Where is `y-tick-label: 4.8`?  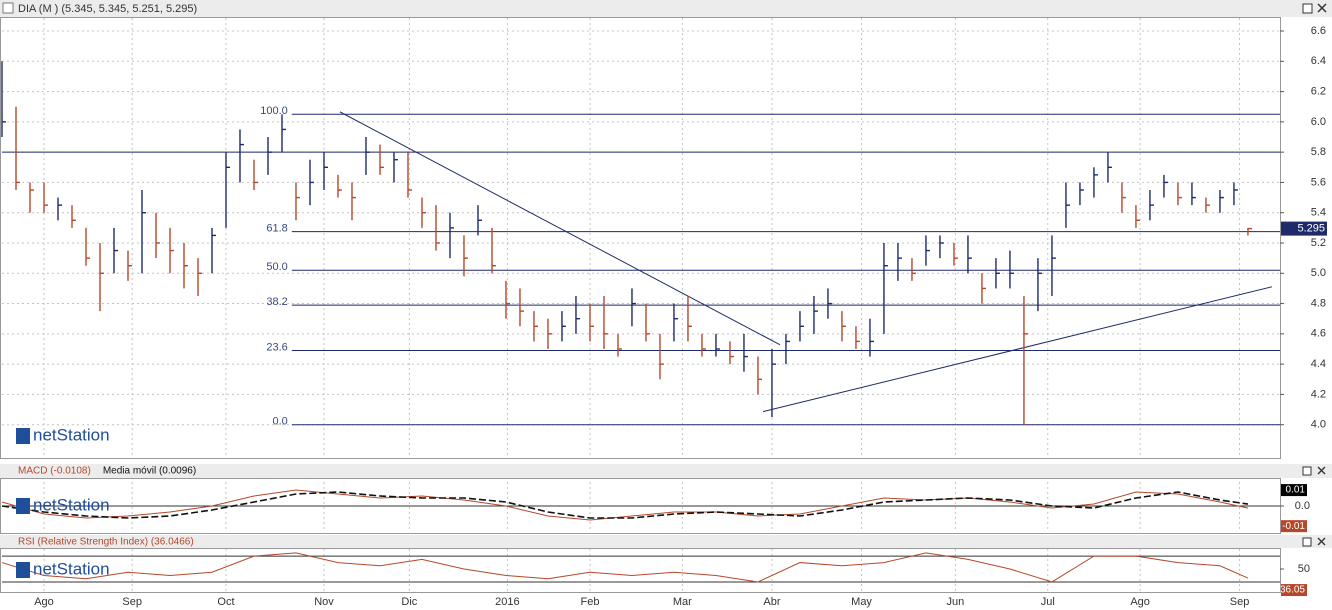 y-tick-label: 4.8 is located at coordinates (1318, 303).